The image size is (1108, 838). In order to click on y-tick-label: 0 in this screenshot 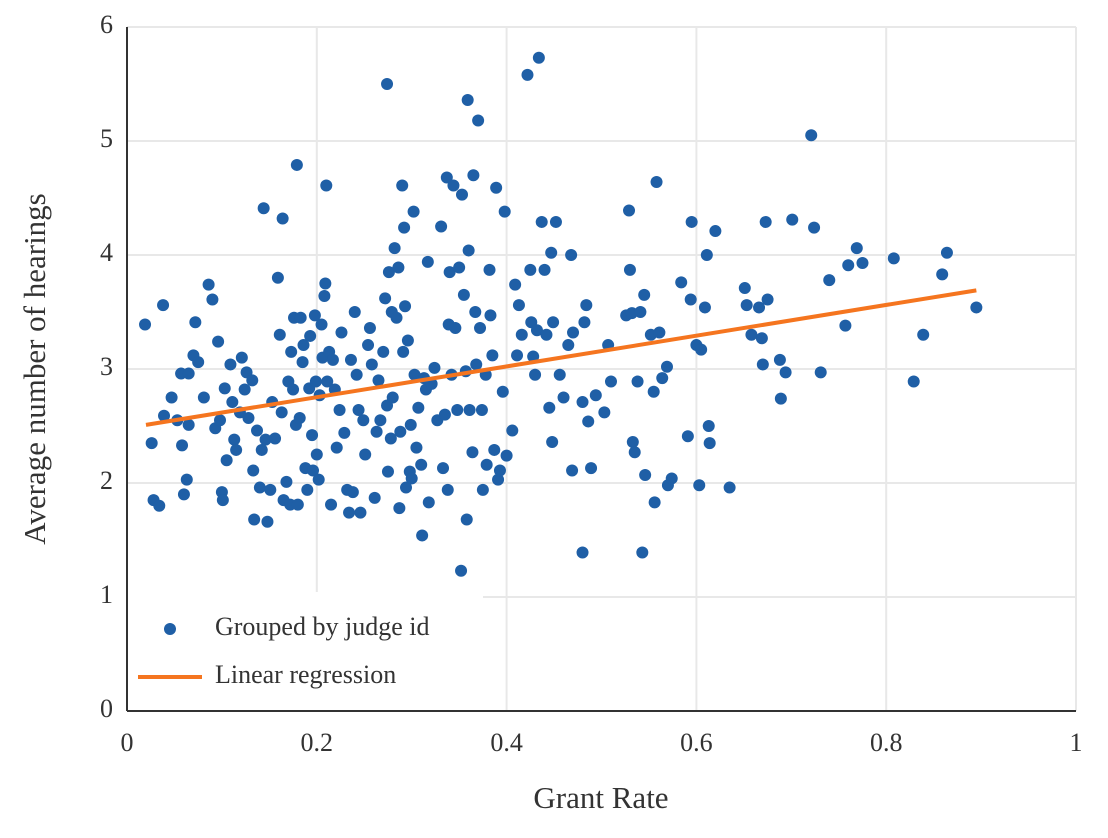, I will do `click(106, 708)`.